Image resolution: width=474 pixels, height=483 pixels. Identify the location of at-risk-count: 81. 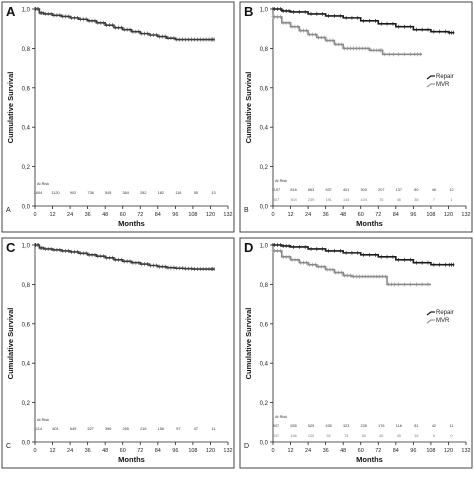
(416, 426).